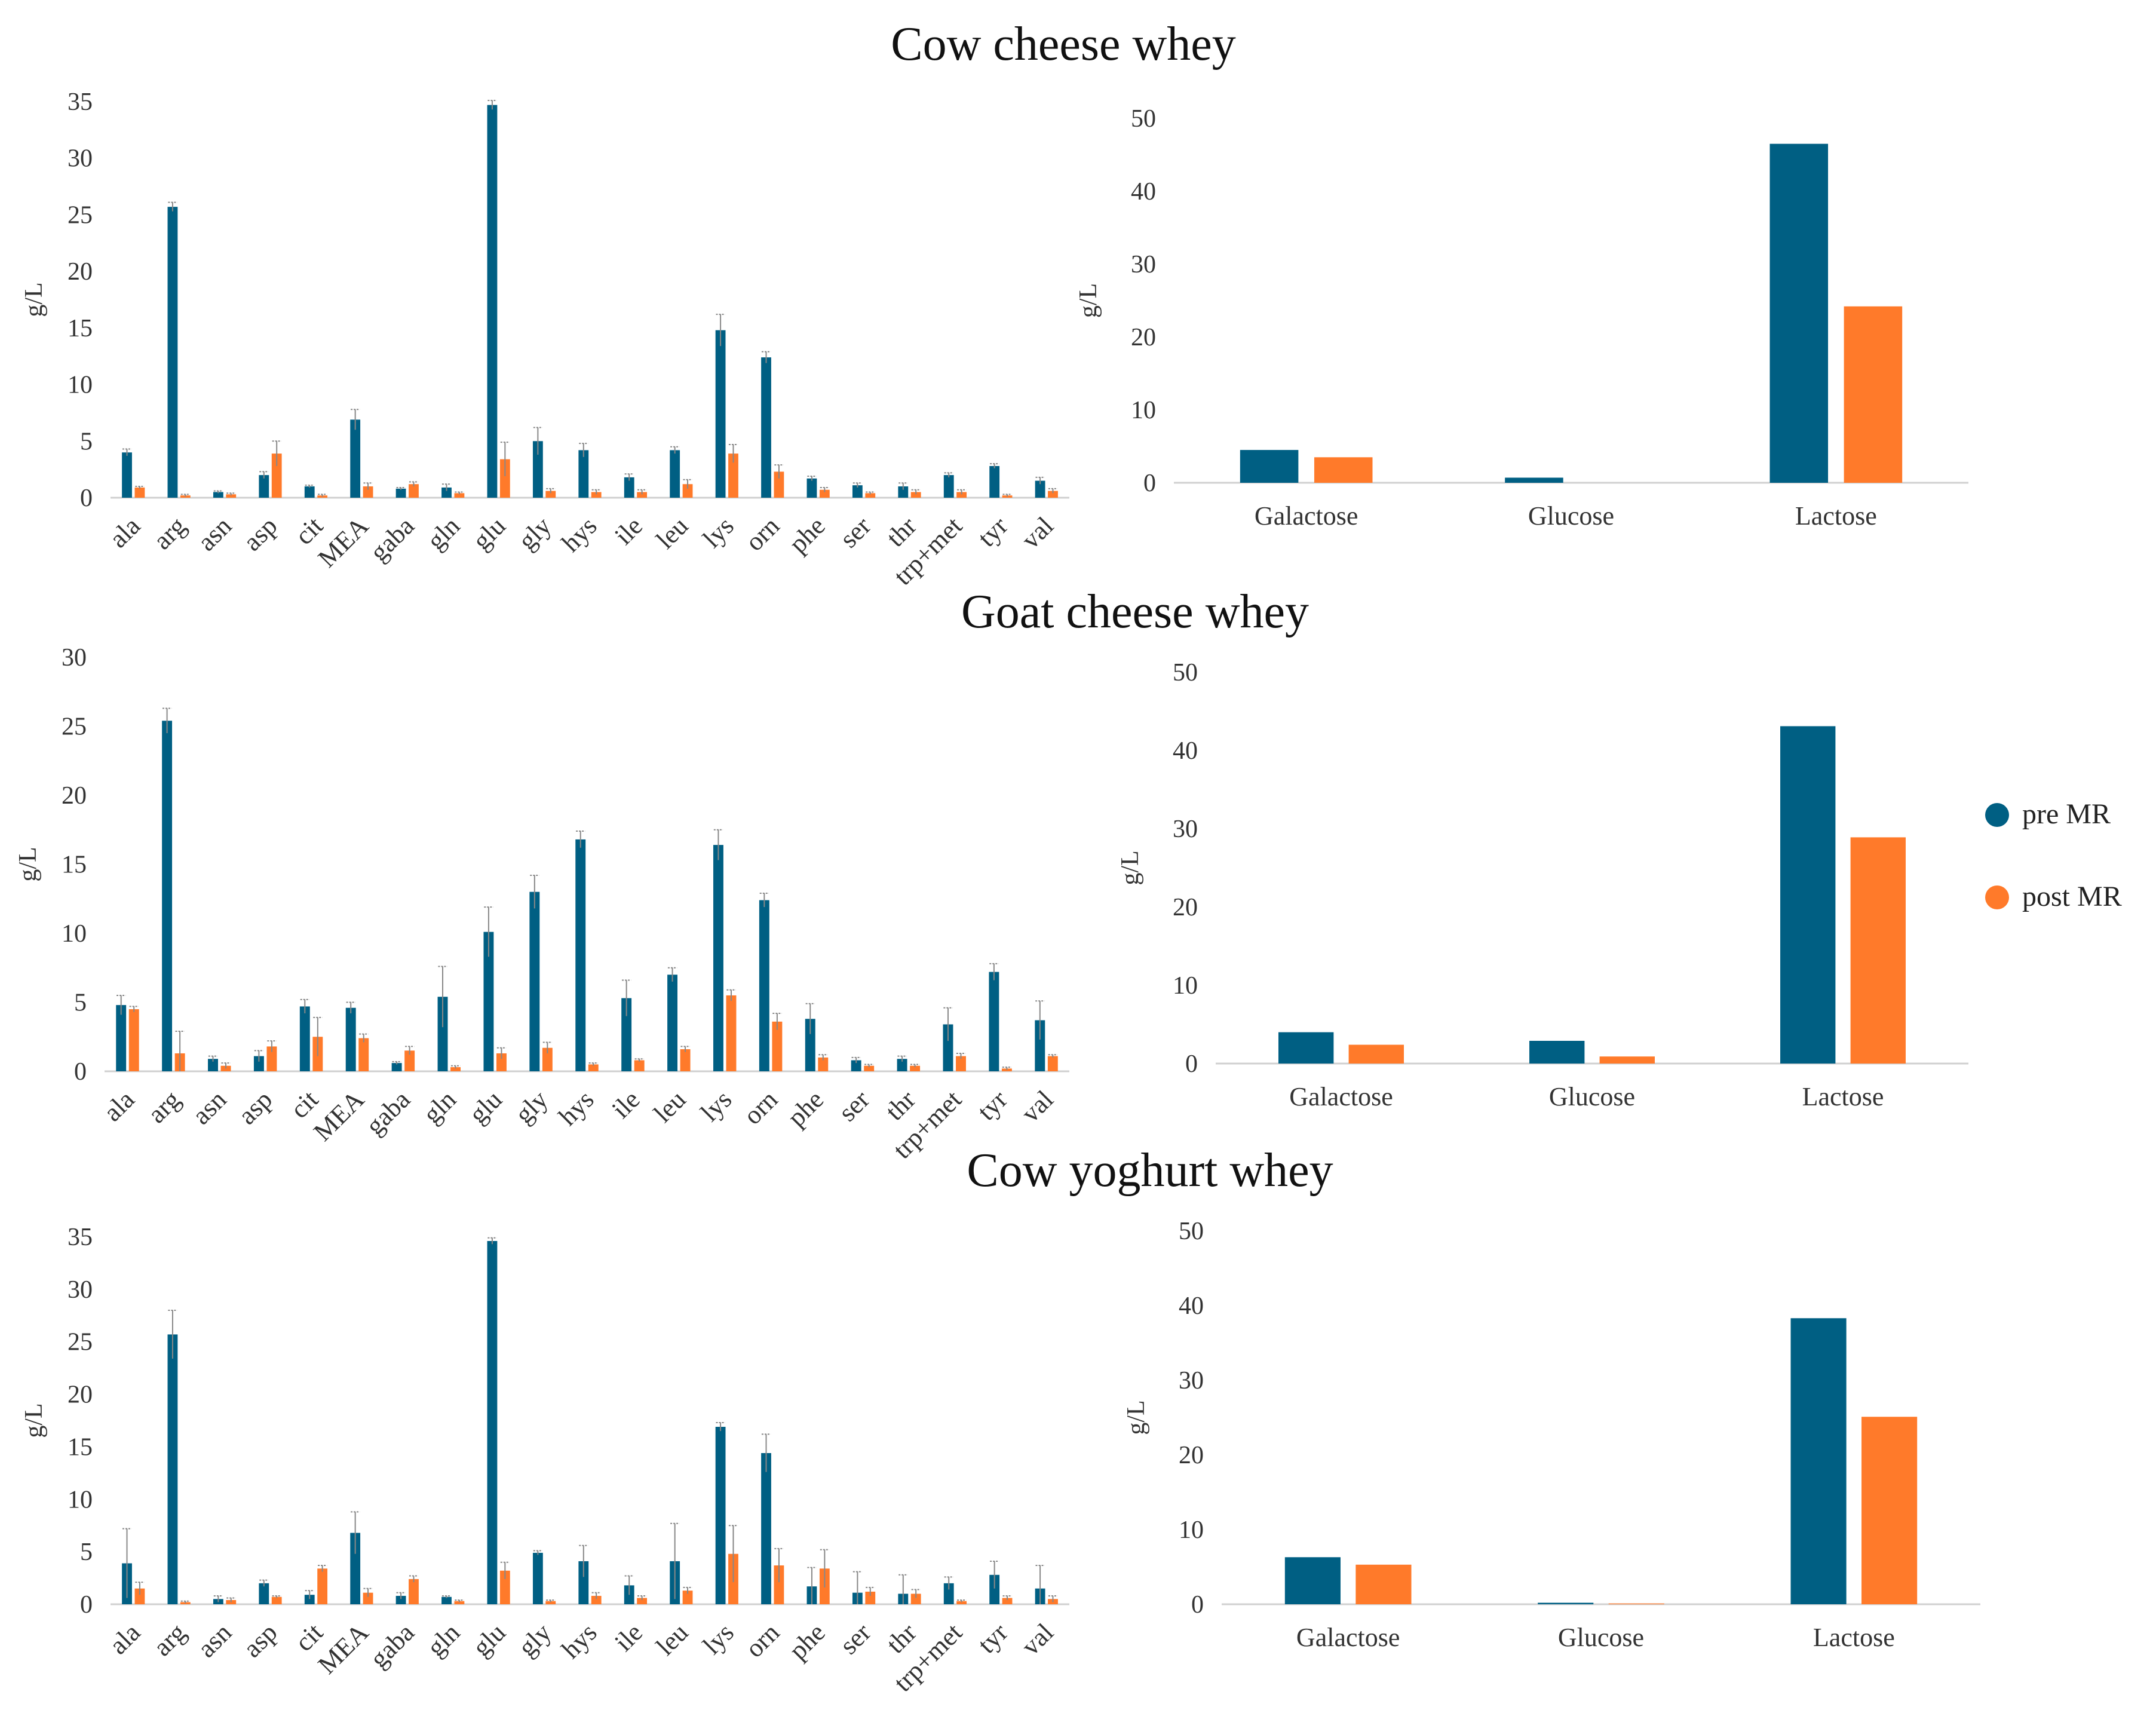 The width and height of the screenshot is (2156, 1713). What do you see at coordinates (1306, 516) in the screenshot?
I see `x-tick-label: Galactose` at bounding box center [1306, 516].